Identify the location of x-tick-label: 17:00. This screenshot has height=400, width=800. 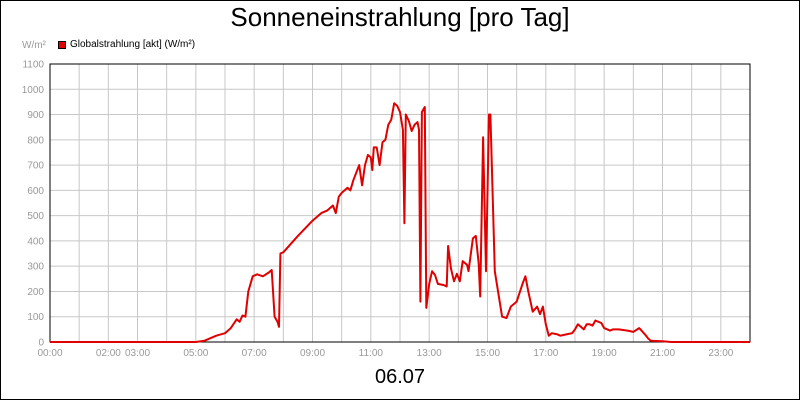
(545, 353).